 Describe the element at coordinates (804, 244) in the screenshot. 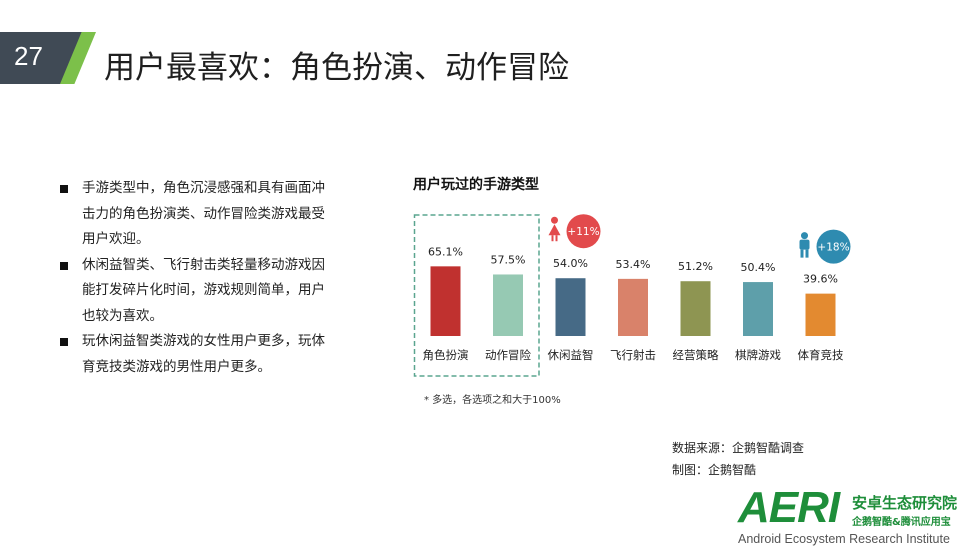

I see `male-icon` at that location.